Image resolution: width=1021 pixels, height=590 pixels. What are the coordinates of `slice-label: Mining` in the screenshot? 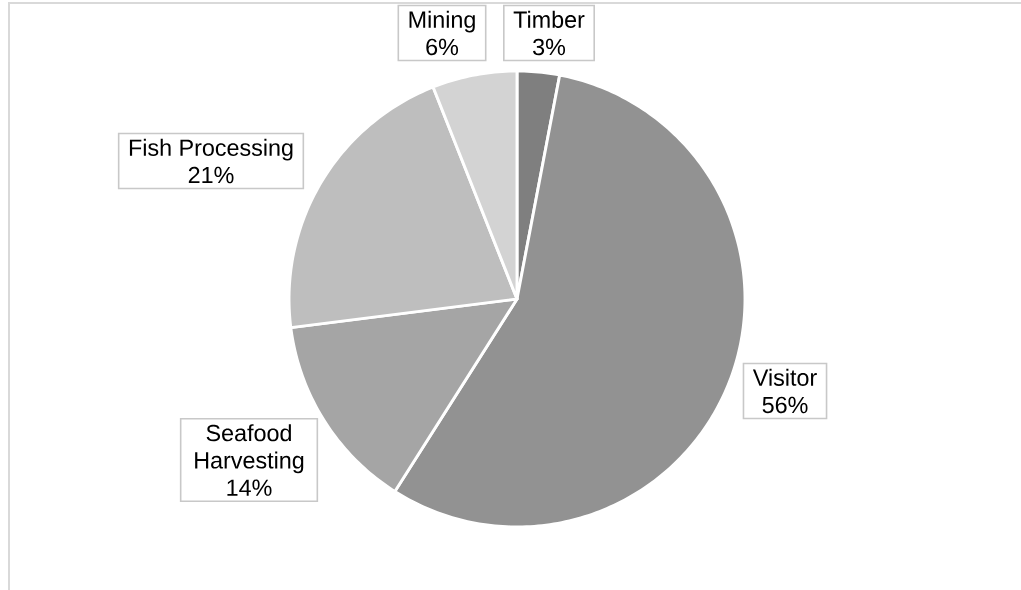 It's located at (442, 21).